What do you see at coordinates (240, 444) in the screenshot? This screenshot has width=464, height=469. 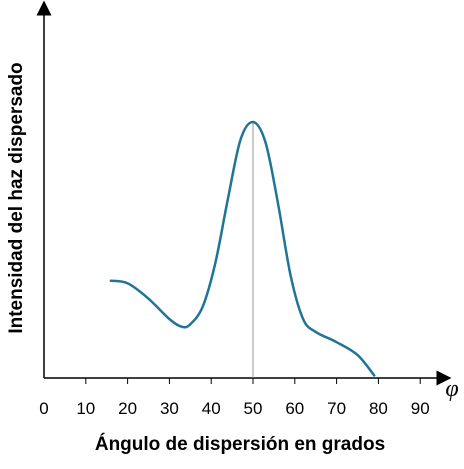 I see `x-axis-title: Ángulo de dispersión en grados` at bounding box center [240, 444].